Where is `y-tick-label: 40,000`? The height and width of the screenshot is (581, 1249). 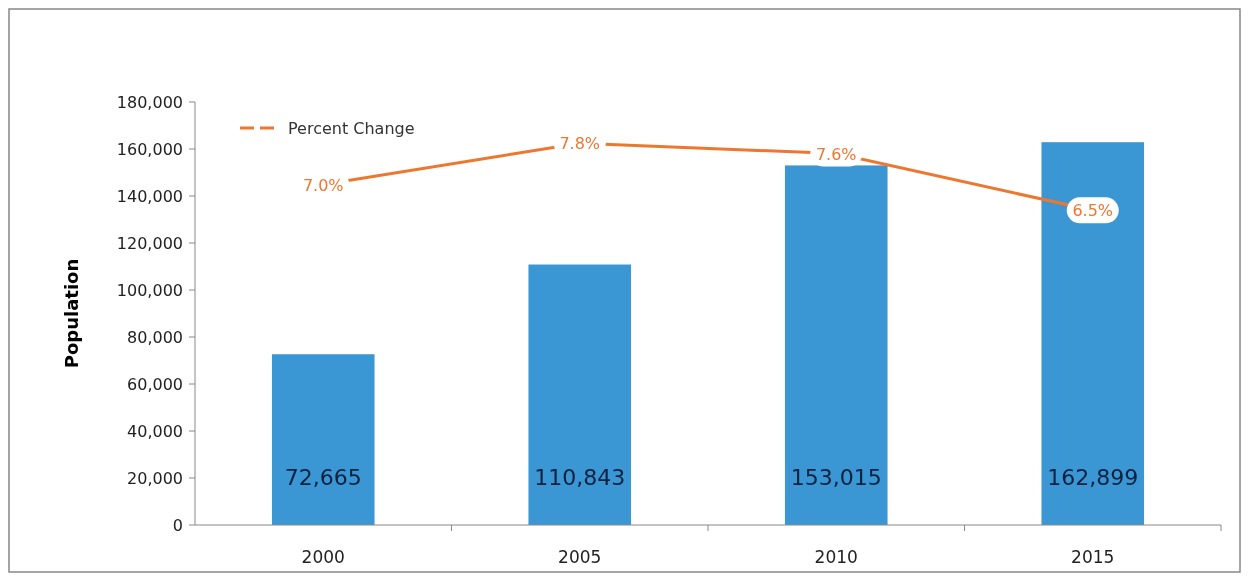
y-tick-label: 40,000 is located at coordinates (155, 431).